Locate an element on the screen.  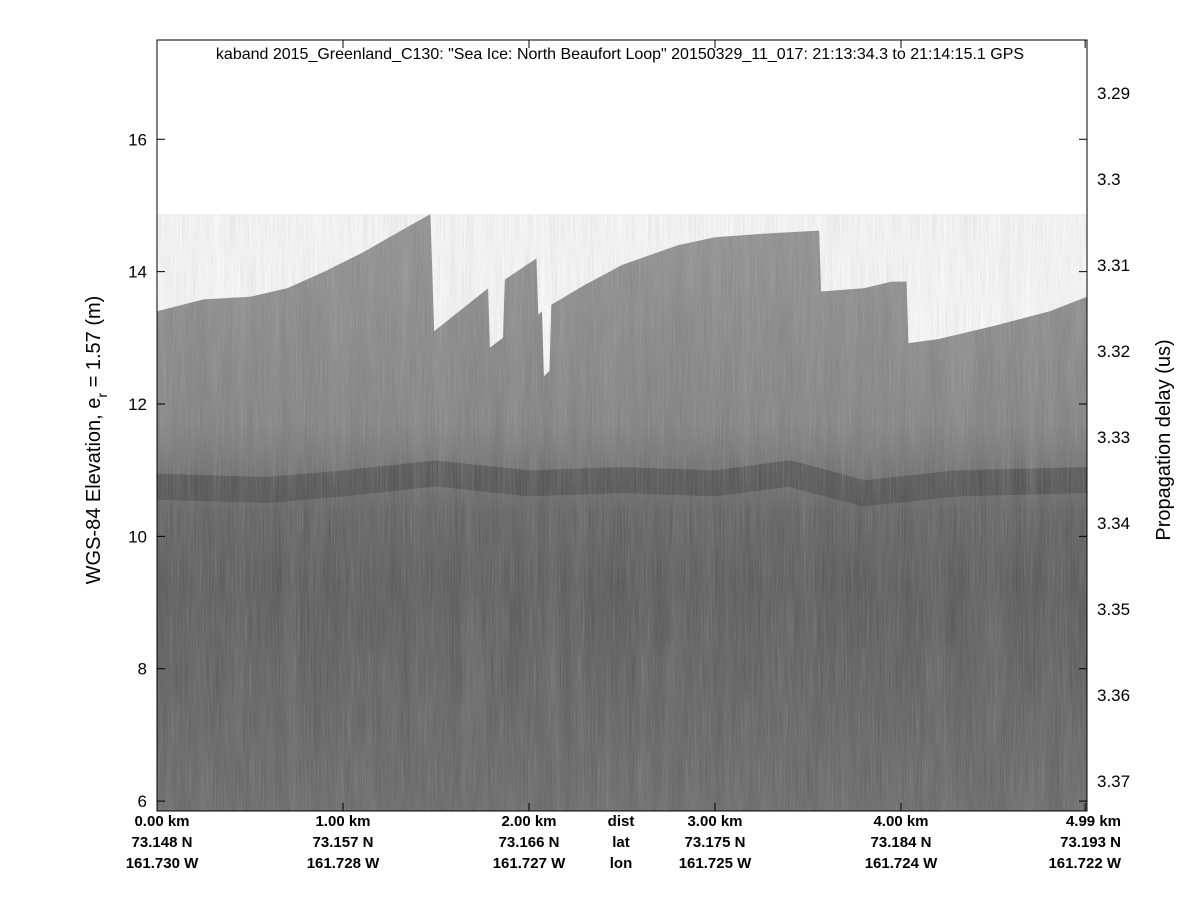
row-title-lon: lon is located at coordinates (621, 863).